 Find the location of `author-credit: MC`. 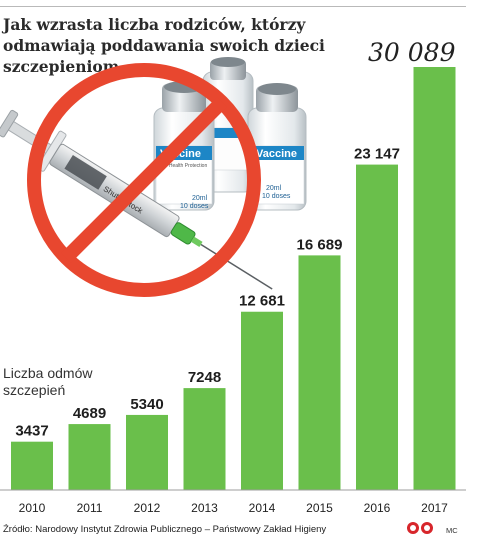

author-credit: MC is located at coordinates (452, 530).